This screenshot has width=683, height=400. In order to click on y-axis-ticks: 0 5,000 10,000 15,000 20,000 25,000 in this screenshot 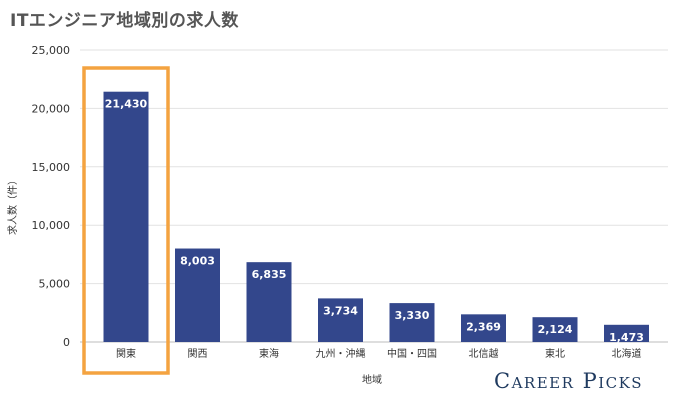, I will do `click(51, 196)`.